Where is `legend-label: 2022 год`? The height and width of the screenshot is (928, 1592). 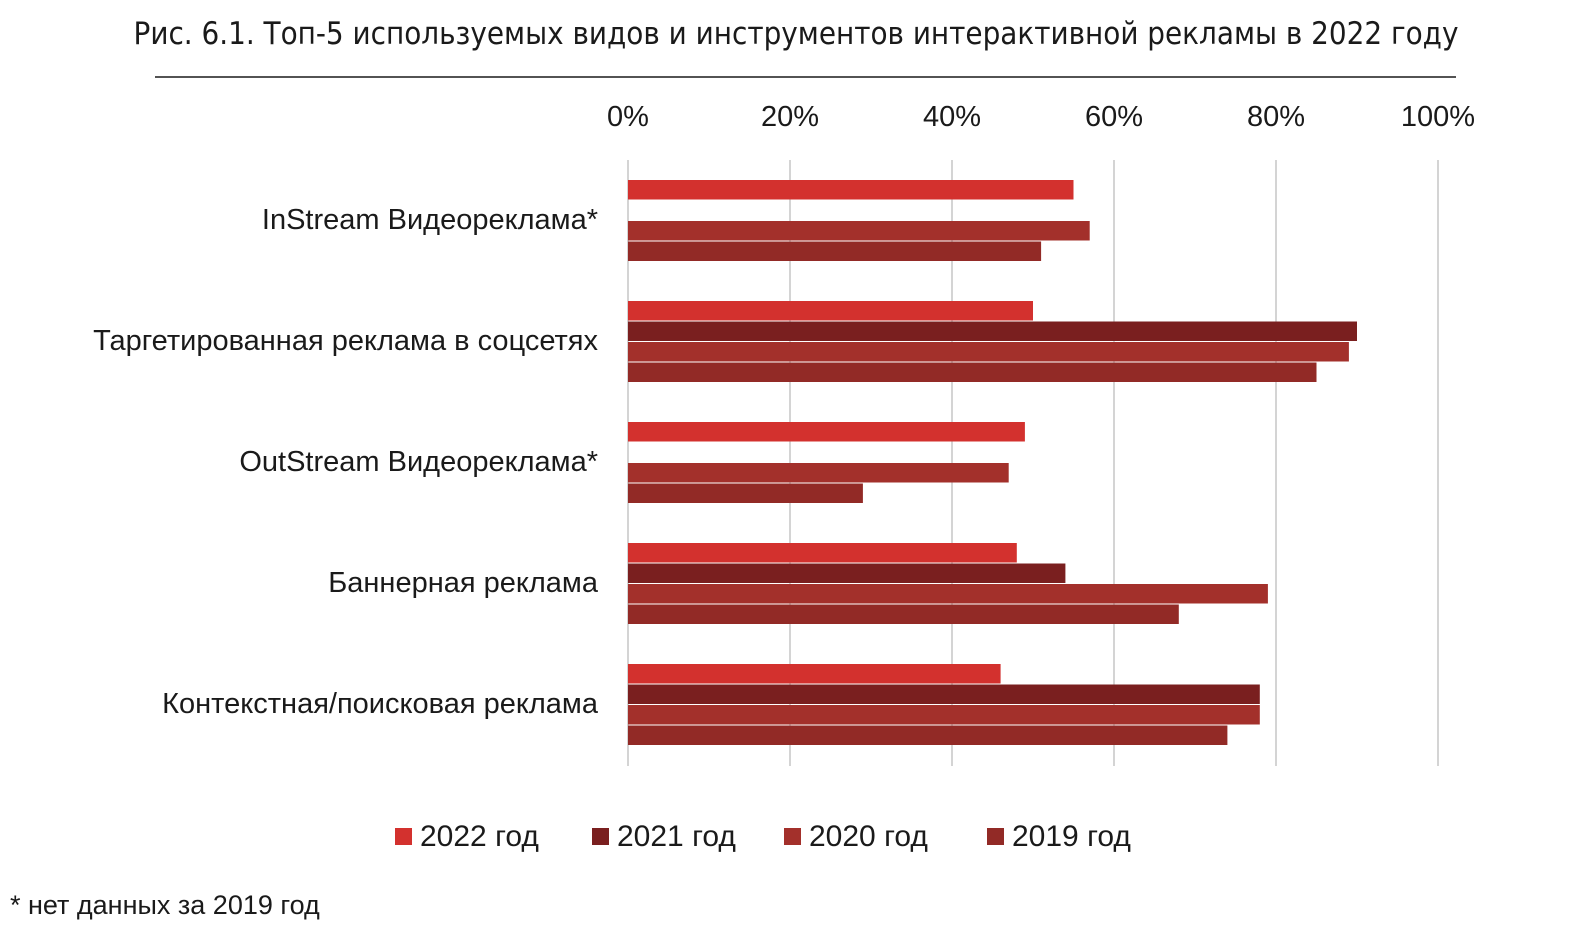
legend-label: 2022 год is located at coordinates (479, 836).